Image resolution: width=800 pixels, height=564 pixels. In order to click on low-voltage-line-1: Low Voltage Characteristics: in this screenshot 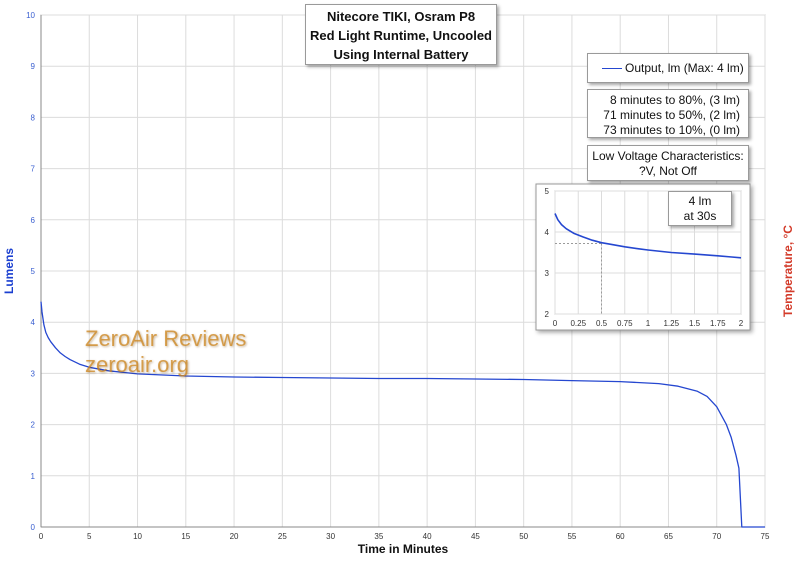, I will do `click(668, 156)`.